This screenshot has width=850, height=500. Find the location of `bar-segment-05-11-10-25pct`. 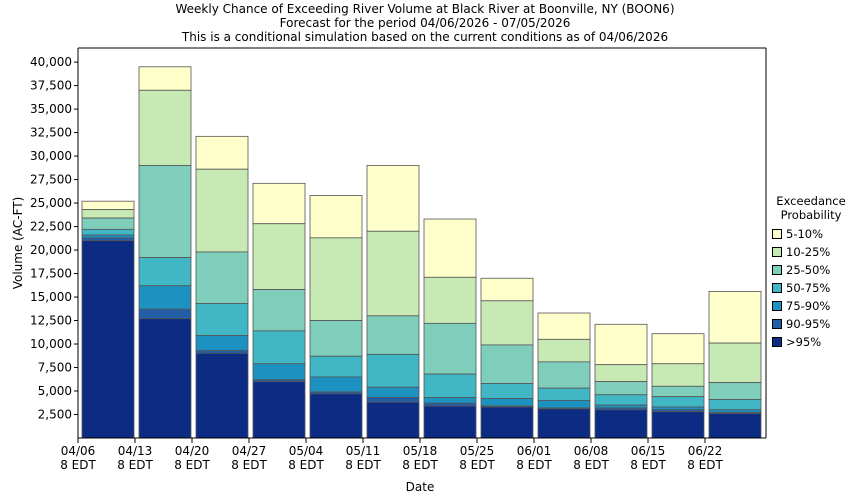

bar-segment-05-11-10-25pct is located at coordinates (393, 273).